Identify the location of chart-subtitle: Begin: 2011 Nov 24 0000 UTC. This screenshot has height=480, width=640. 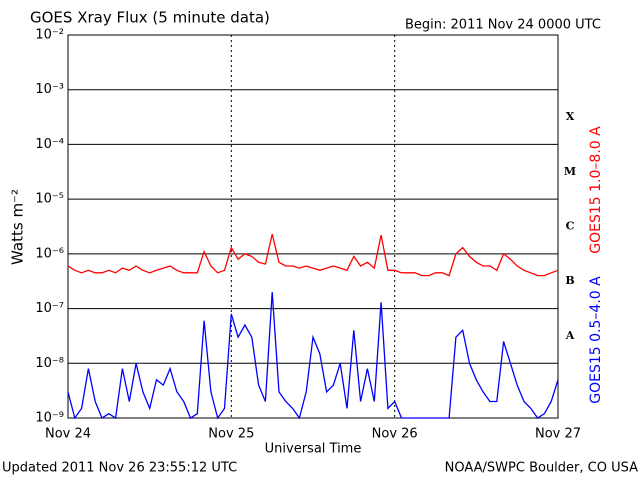
(503, 25).